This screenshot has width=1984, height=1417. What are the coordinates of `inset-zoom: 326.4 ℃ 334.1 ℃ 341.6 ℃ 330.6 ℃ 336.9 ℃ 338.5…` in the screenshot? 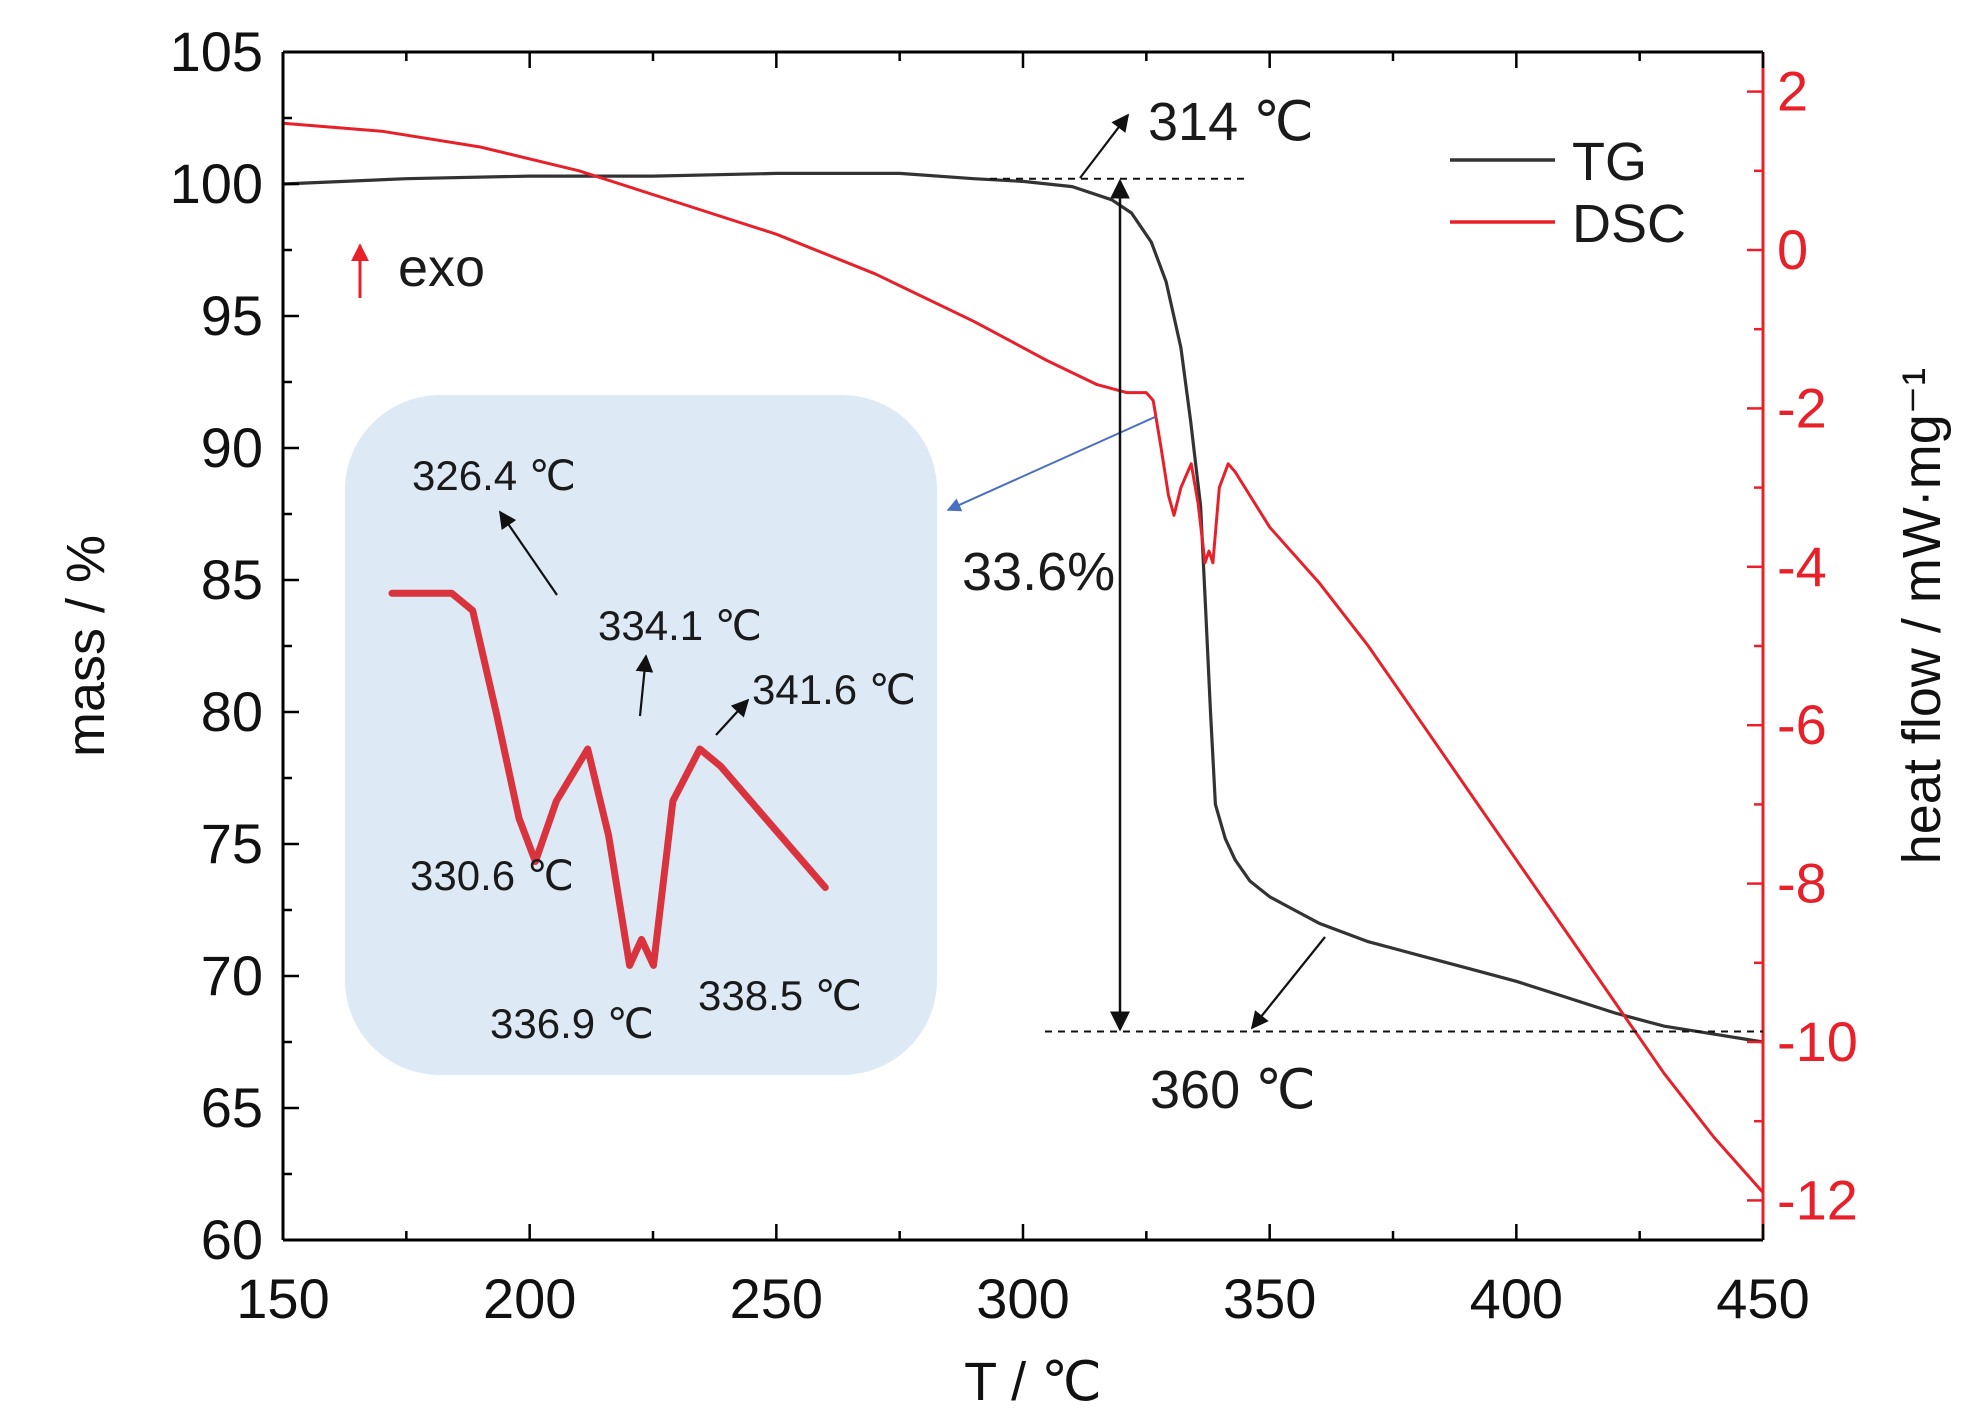 It's located at (641, 735).